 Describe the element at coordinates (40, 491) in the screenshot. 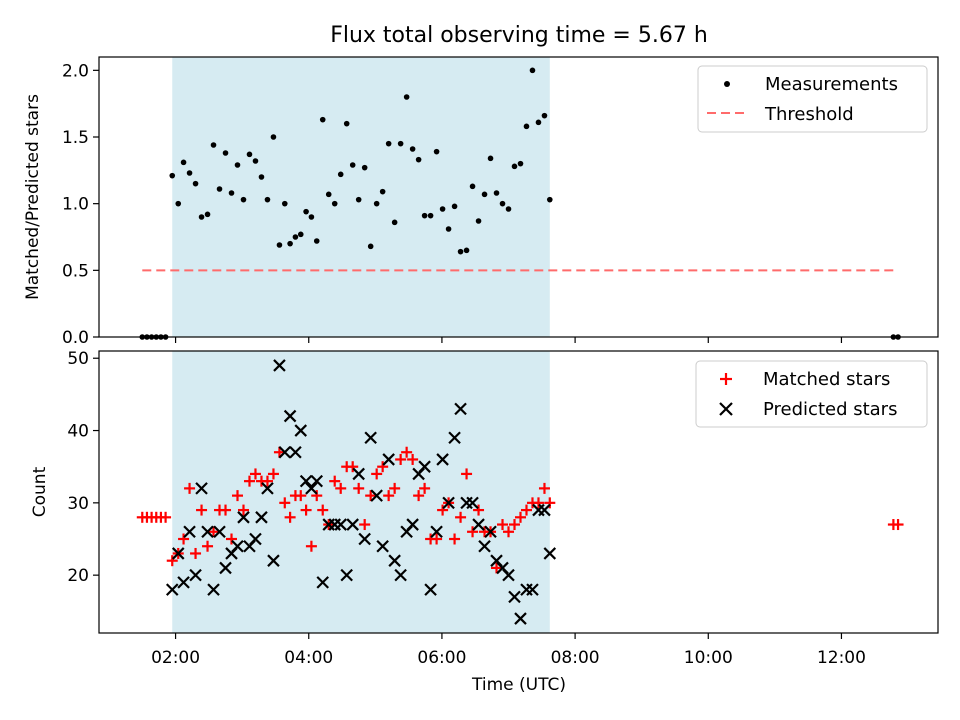

I see `y-axis-label-bottom: Count` at that location.